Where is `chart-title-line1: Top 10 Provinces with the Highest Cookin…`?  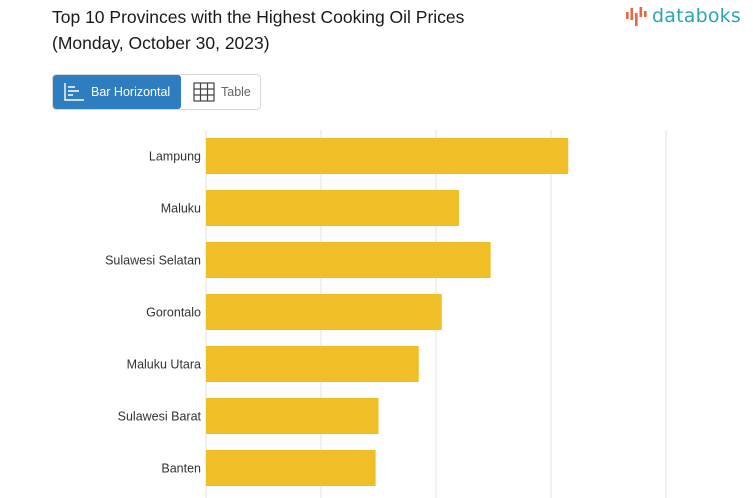
chart-title-line1: Top 10 Provinces with the Highest Cookin… is located at coordinates (258, 17).